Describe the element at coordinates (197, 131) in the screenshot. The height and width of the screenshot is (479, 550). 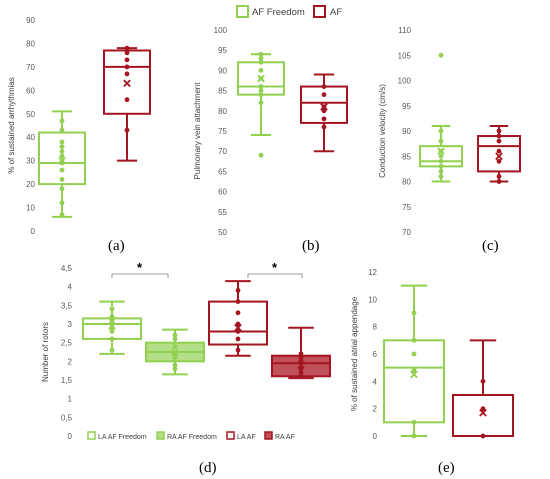
I see `y-axis-label: Pulmonary vein attachment` at that location.